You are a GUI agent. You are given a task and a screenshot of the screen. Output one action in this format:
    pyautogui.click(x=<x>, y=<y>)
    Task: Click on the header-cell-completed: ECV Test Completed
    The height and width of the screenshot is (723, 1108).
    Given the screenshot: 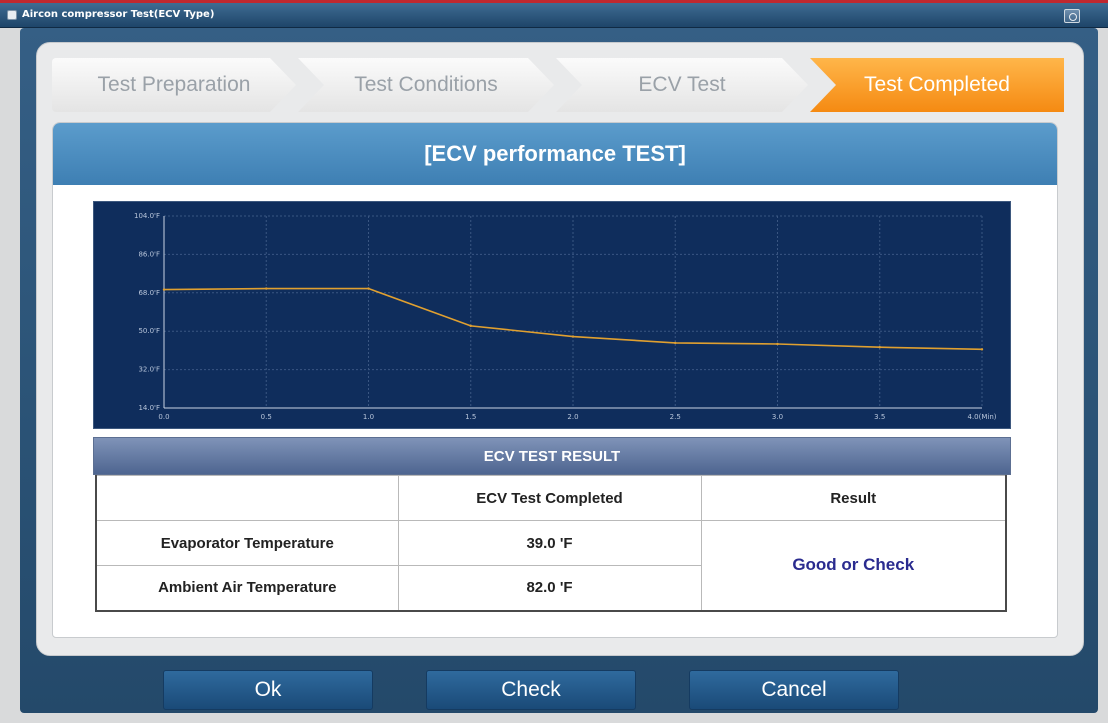 What is the action you would take?
    pyautogui.click(x=549, y=498)
    